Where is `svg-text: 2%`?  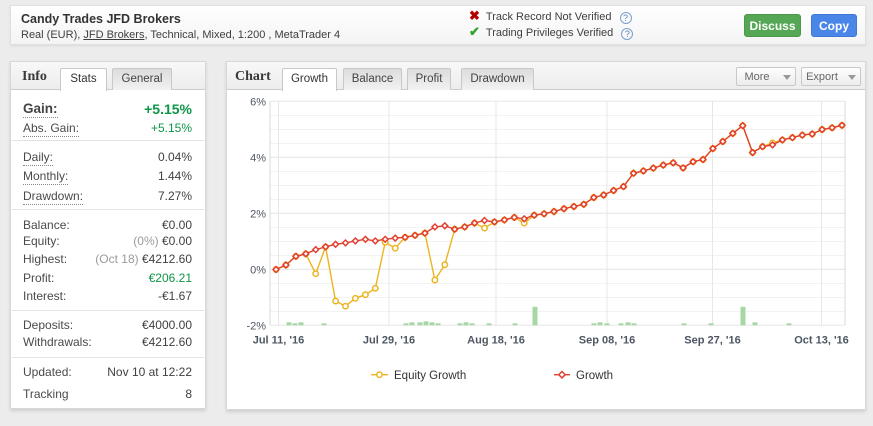
svg-text: 2% is located at coordinates (258, 214).